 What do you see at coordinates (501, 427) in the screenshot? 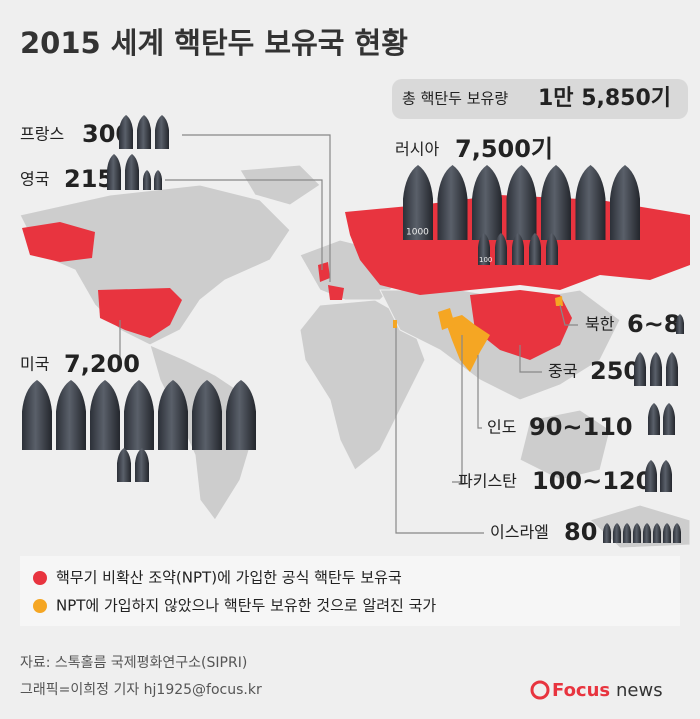
I see `country-name: 인도` at bounding box center [501, 427].